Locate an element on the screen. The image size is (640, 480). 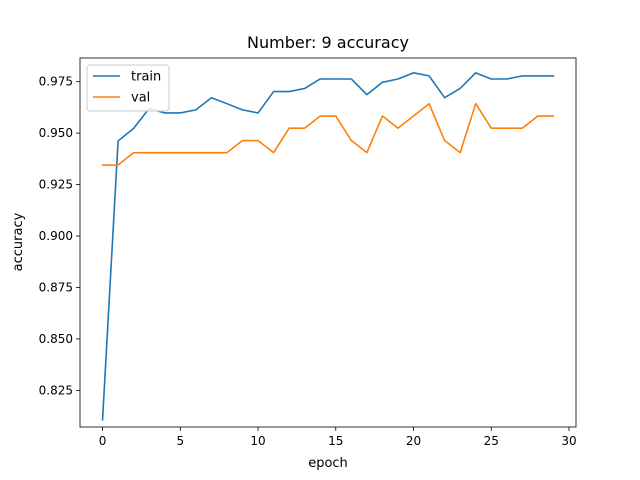
x-tick-label: 20 is located at coordinates (413, 441).